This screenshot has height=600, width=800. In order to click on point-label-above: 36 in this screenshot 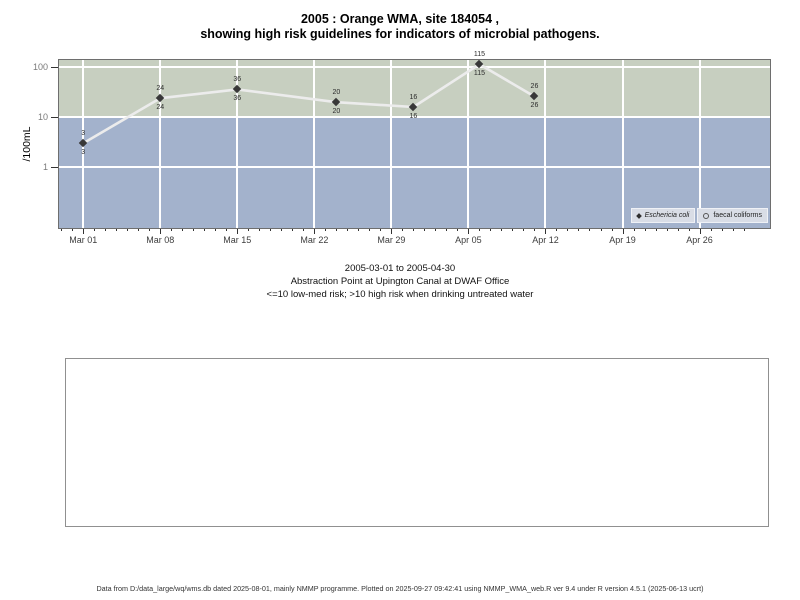, I will do `click(237, 80)`.